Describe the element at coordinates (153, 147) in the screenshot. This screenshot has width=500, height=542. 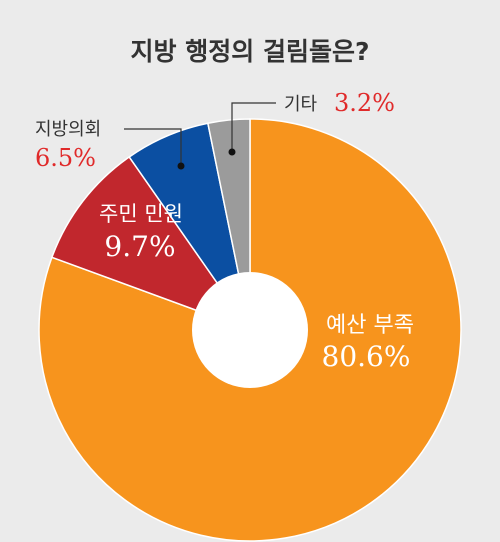
I see `callout-line-council` at that location.